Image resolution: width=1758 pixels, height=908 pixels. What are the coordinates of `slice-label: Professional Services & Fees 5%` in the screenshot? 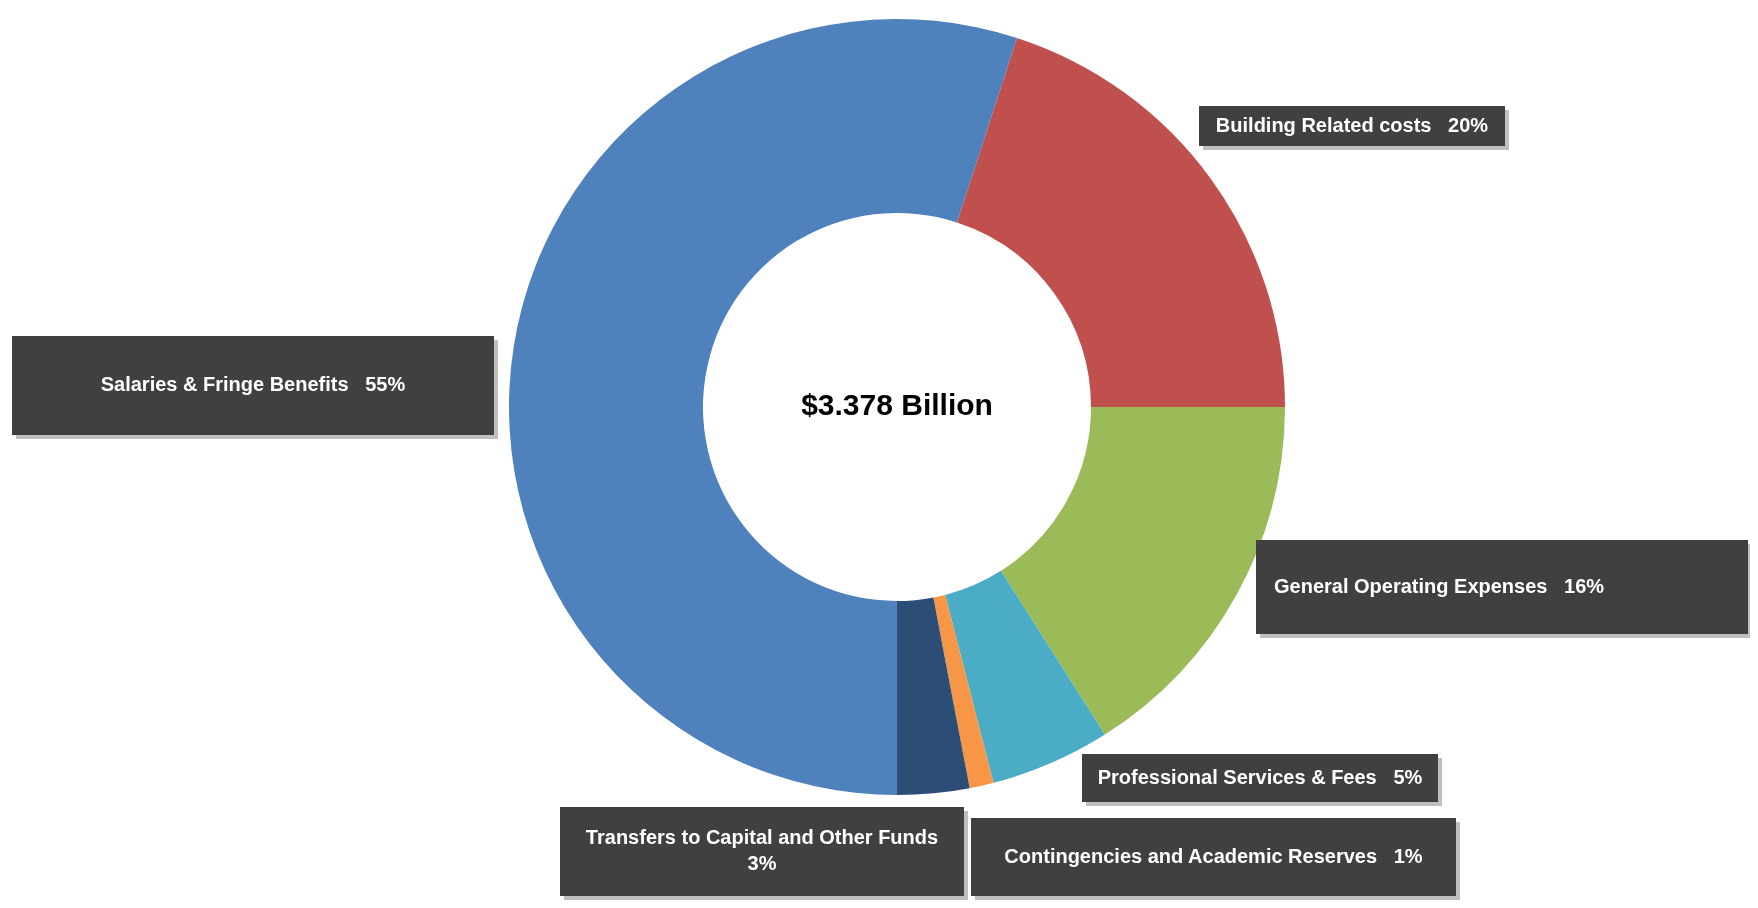 It's located at (1260, 776).